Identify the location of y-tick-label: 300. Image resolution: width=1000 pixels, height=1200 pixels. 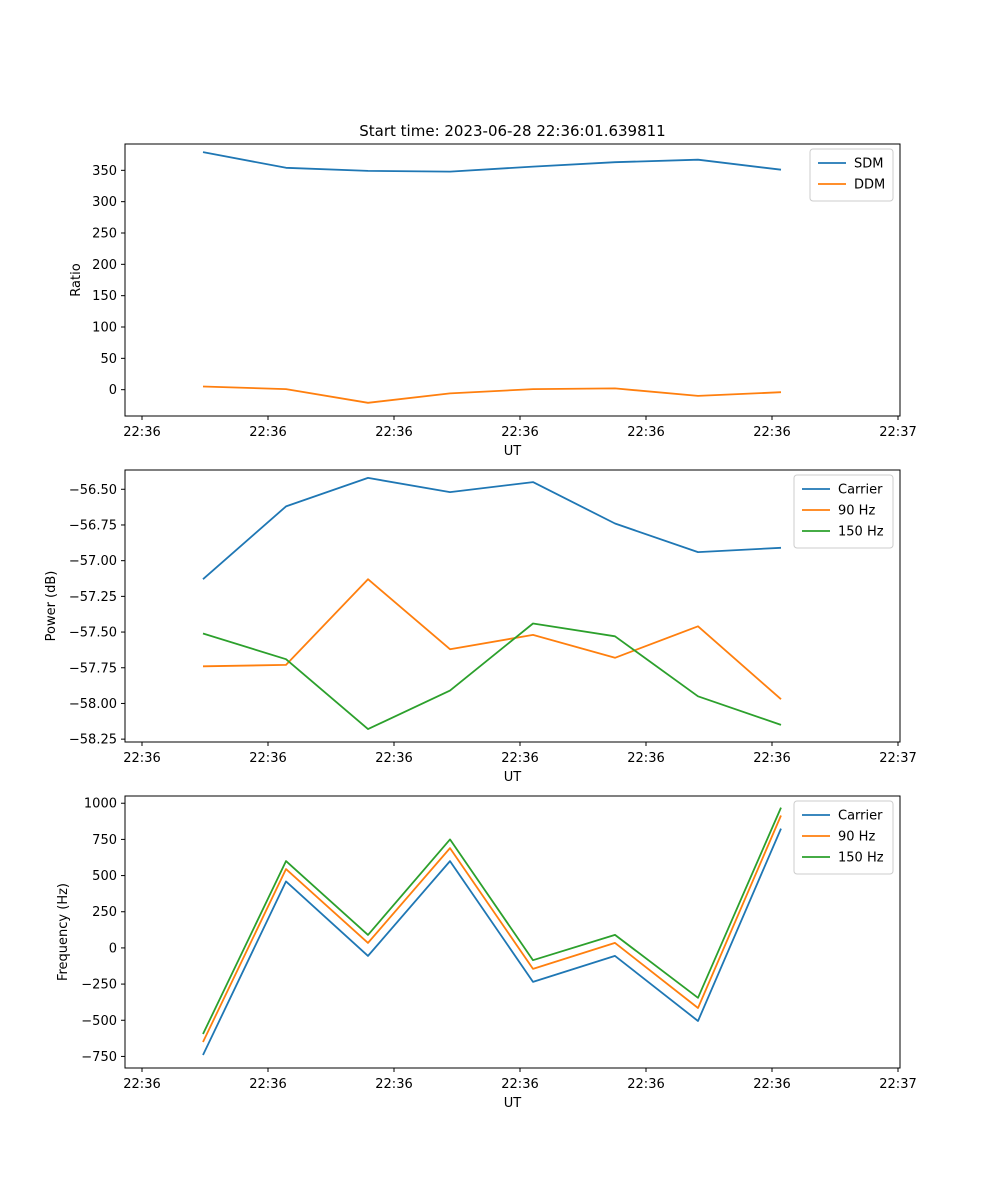
(104, 202).